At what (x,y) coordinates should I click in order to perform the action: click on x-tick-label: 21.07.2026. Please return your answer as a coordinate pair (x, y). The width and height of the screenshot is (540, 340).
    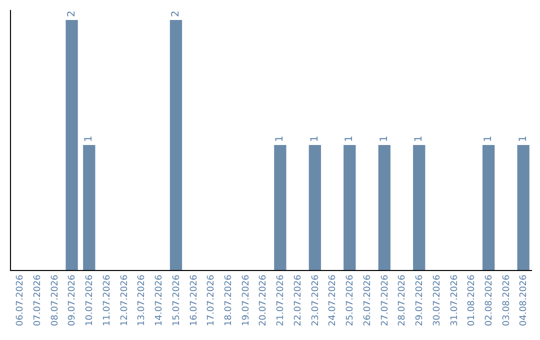
    Looking at the image, I should click on (281, 300).